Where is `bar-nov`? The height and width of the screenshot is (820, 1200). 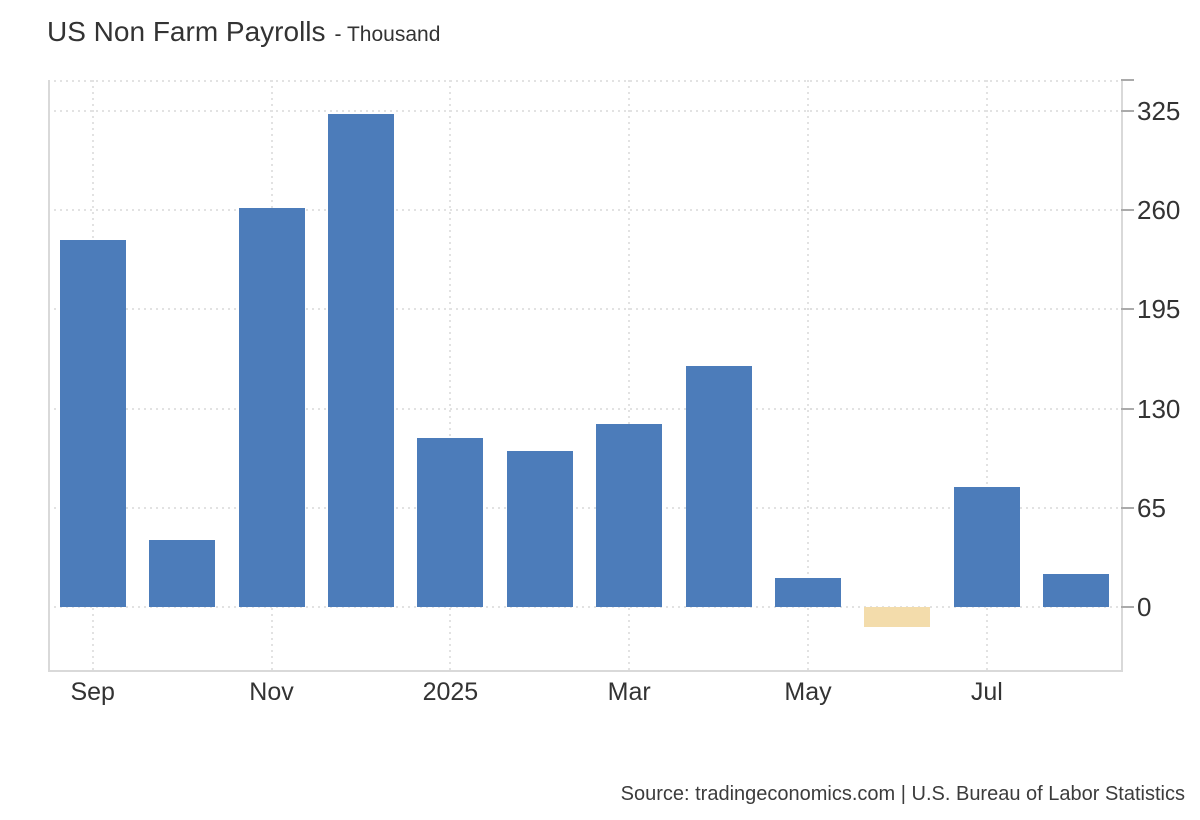 bar-nov is located at coordinates (271, 408).